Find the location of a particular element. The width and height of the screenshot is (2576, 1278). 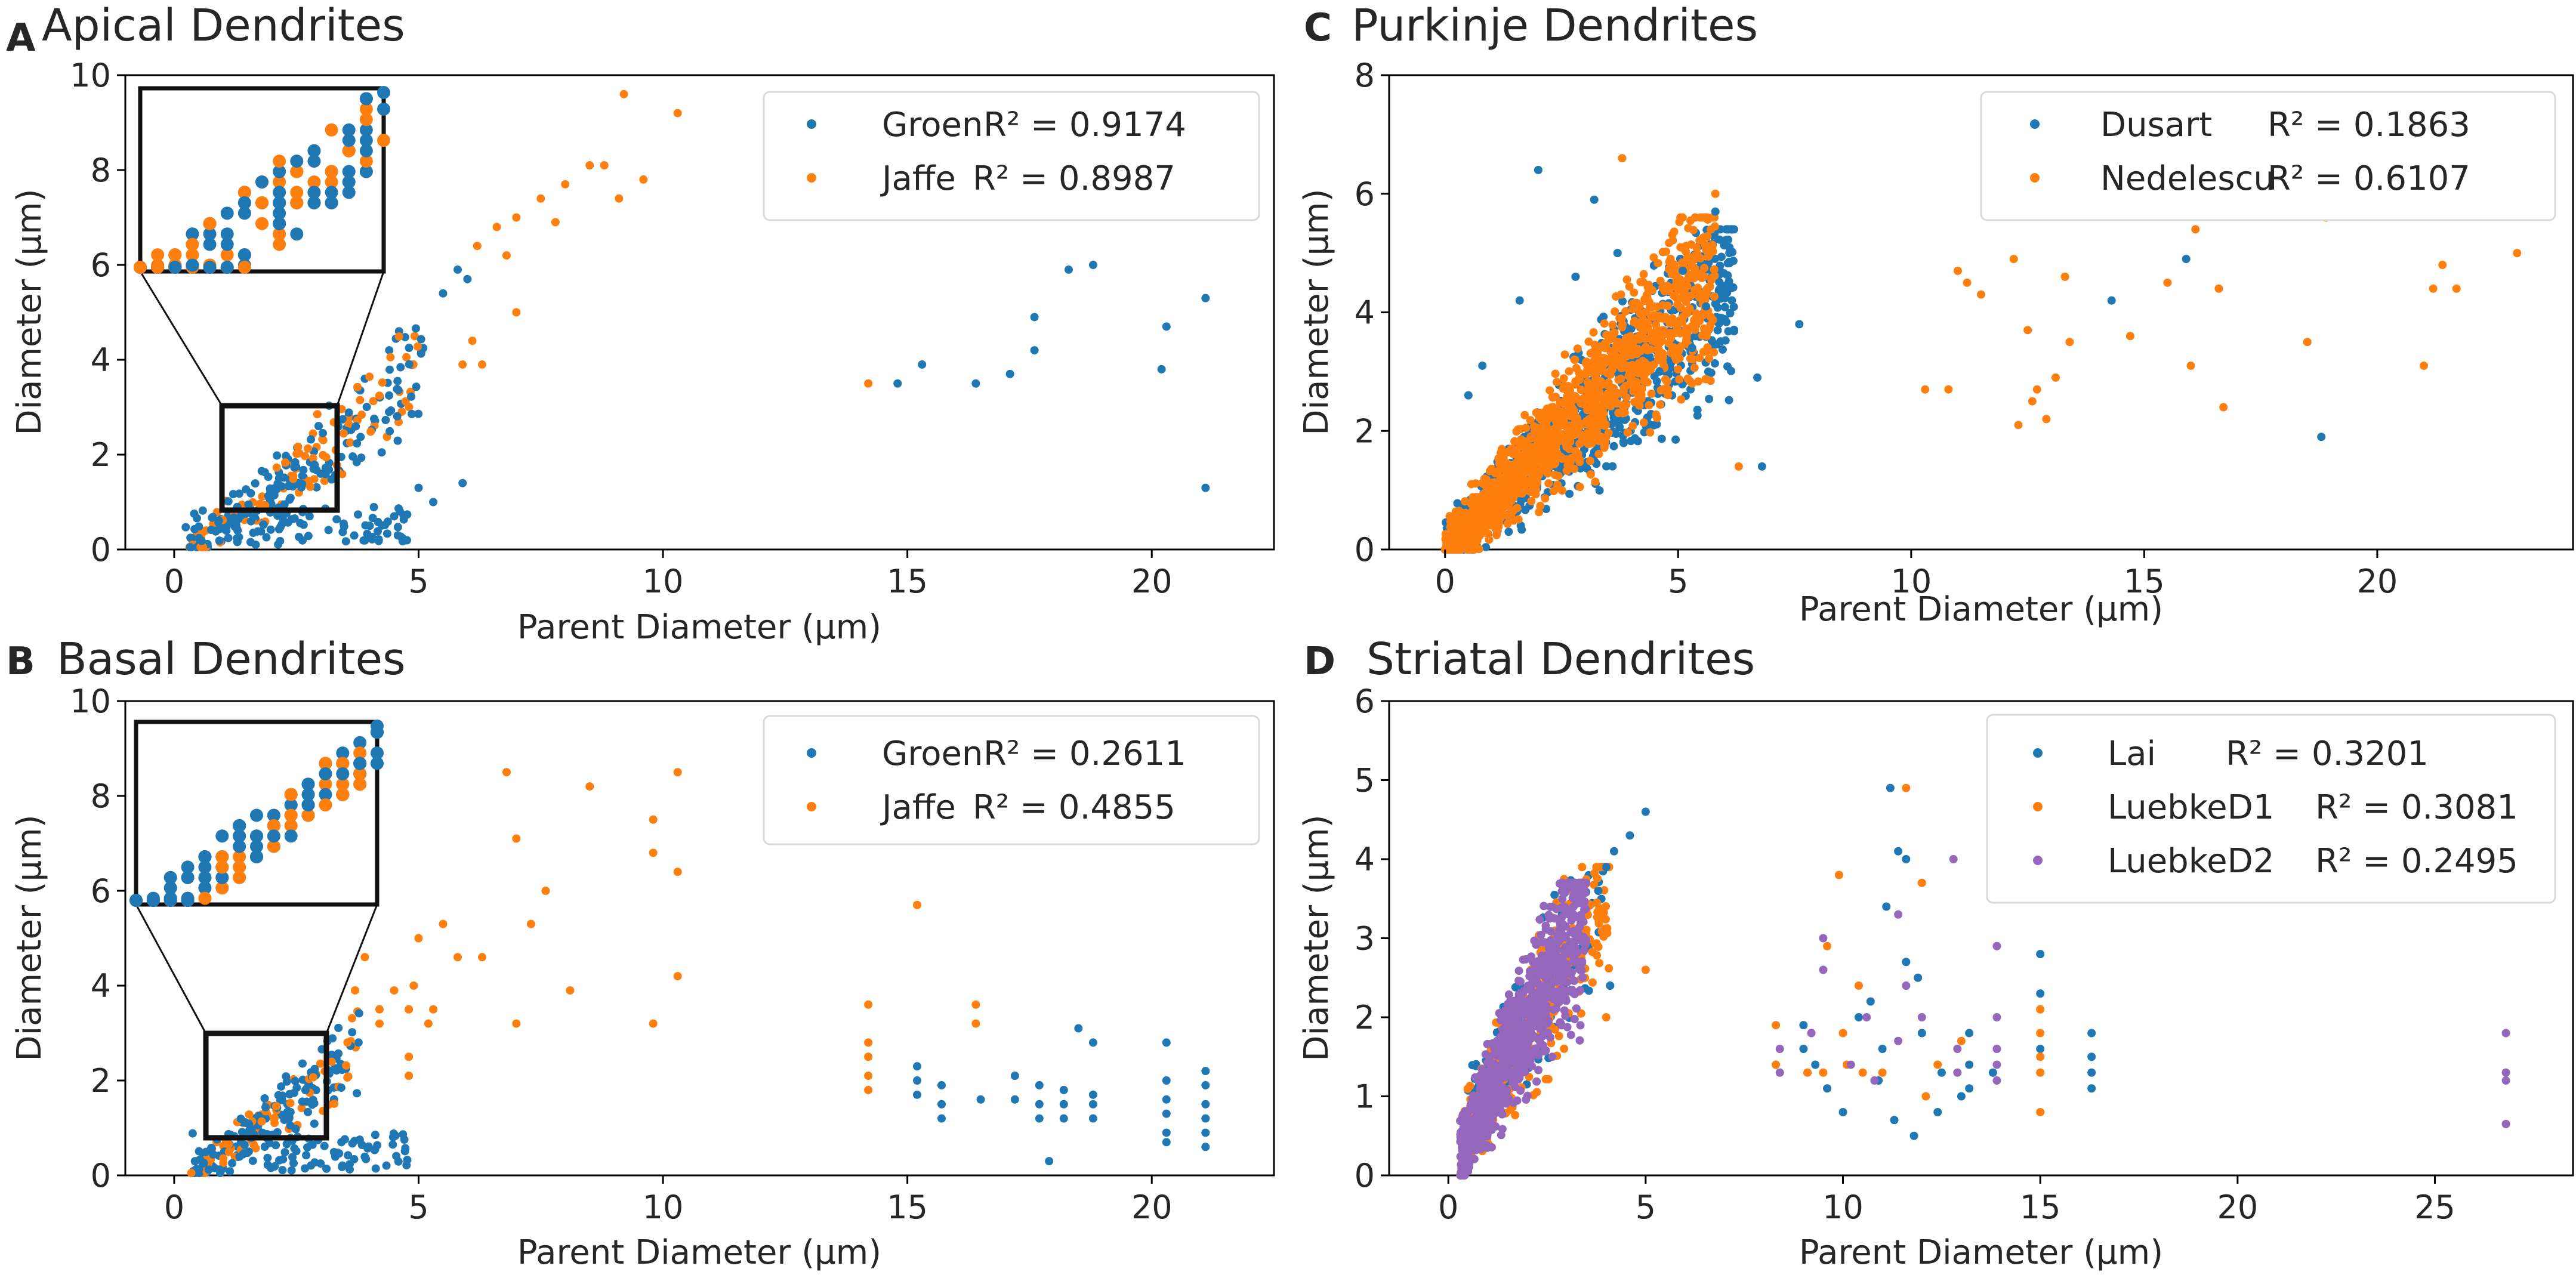

legend-r2-nedelescu: R² = 0.6107 is located at coordinates (2369, 178).